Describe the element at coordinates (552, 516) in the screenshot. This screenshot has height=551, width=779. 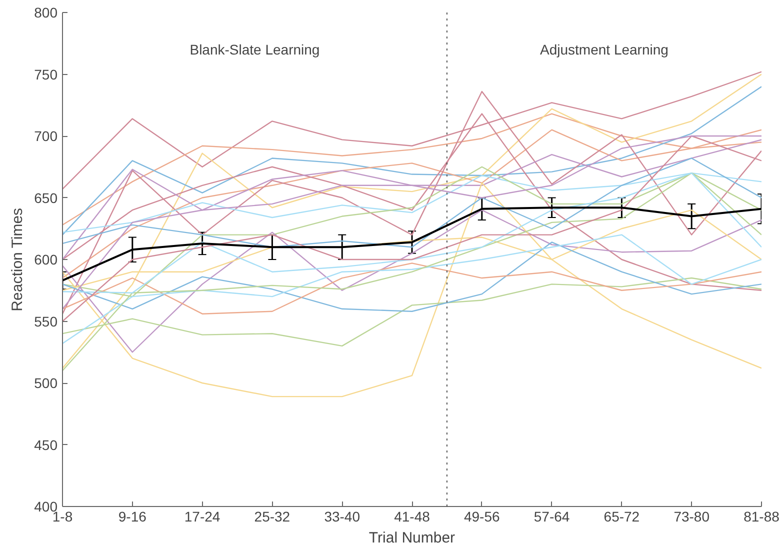
I see `x-tick-label: 57-64` at that location.